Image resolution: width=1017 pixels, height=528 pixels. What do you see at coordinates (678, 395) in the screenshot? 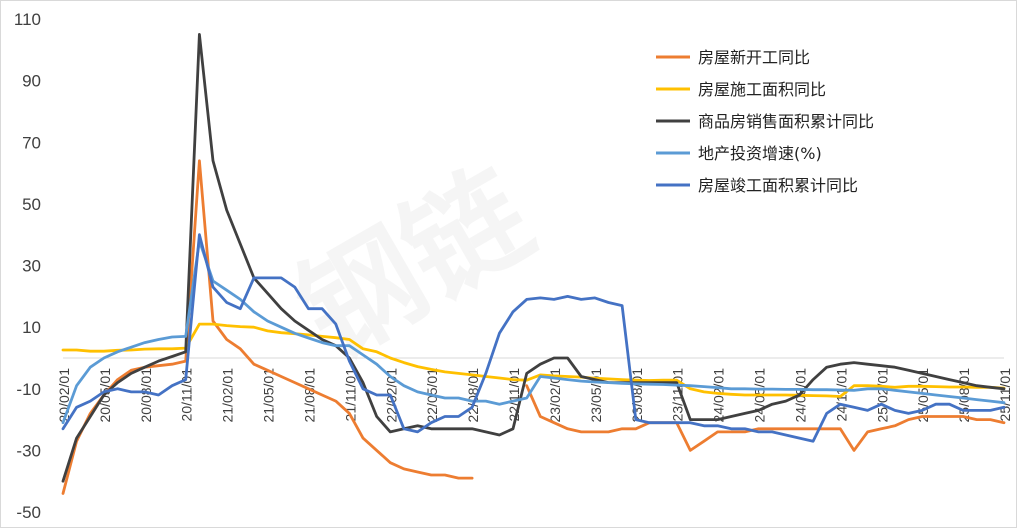
I see `x-tick-label: 23/11/01` at bounding box center [678, 395].